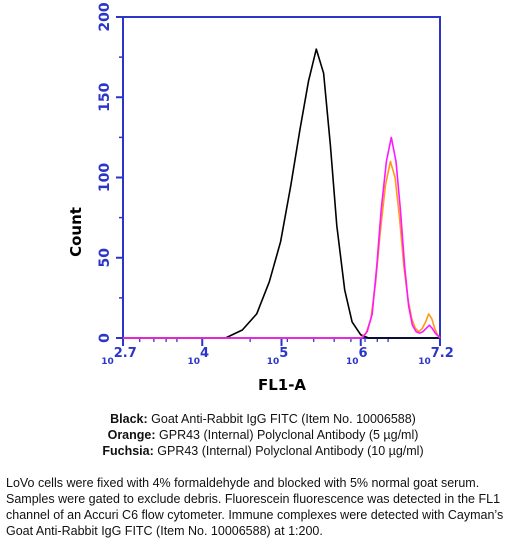 The width and height of the screenshot is (526, 540). Describe the element at coordinates (357, 356) in the screenshot. I see `x-tick-label: 10⁶` at that location.